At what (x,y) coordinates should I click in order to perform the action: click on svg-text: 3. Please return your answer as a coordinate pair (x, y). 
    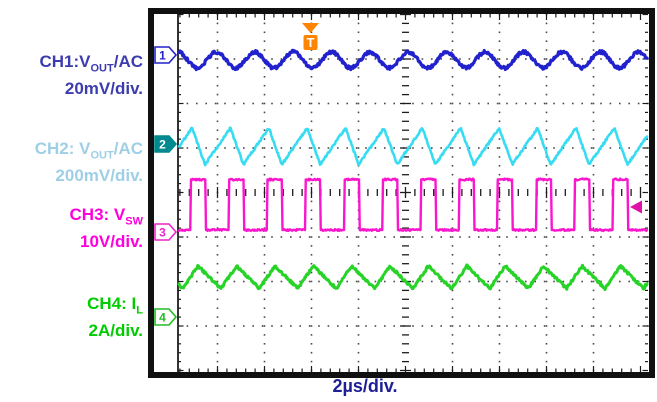
    Looking at the image, I should click on (162, 233).